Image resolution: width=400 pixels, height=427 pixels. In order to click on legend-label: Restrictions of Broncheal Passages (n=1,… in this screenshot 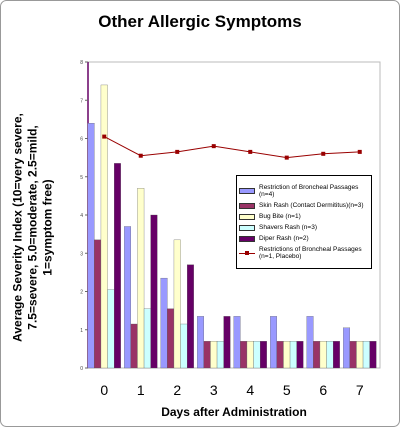, I will do `click(310, 253)`.